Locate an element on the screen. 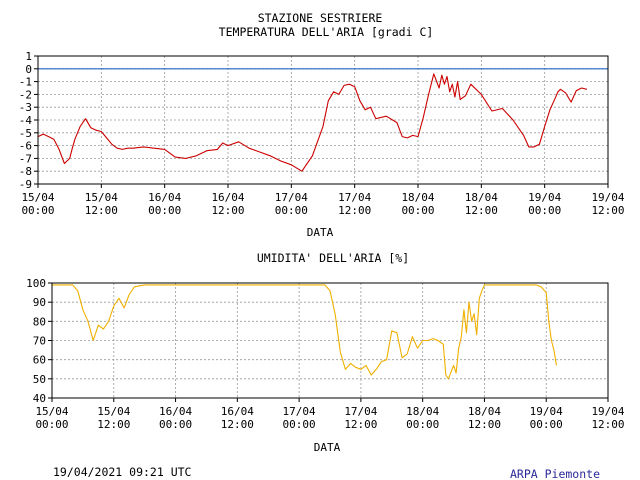  temperature-y-tick-label: -1 is located at coordinates (25, 82).